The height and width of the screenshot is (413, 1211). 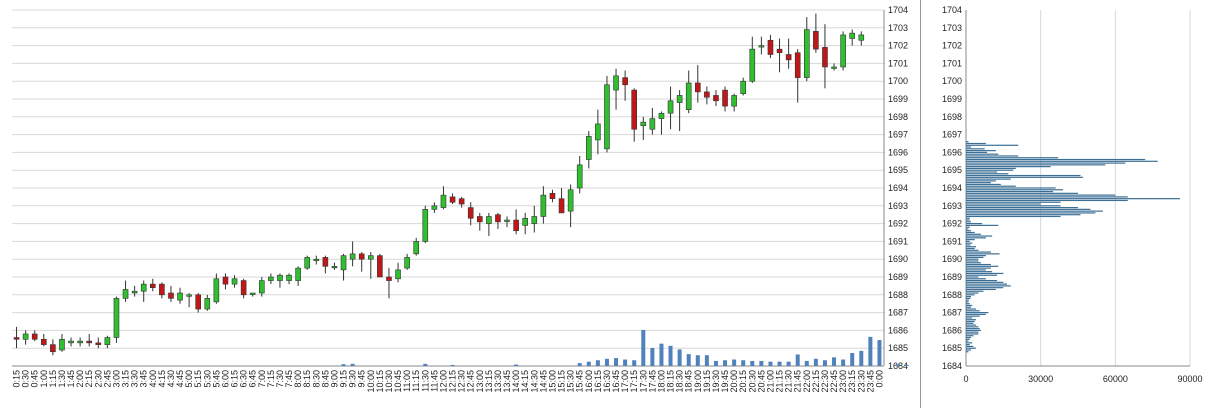 I want to click on y-tick-label: 1704, so click(x=898, y=10).